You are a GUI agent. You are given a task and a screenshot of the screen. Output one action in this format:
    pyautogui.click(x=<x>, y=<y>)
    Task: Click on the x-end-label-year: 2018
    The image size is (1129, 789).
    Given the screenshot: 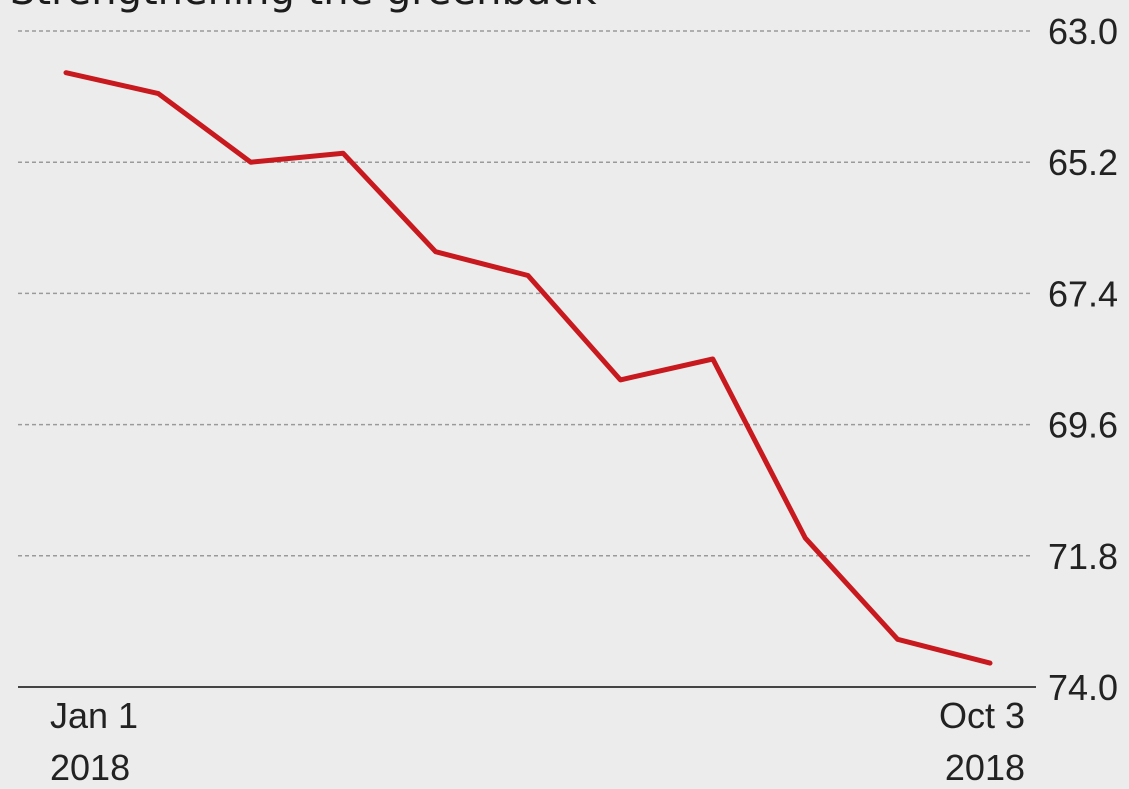 What is the action you would take?
    pyautogui.click(x=985, y=767)
    